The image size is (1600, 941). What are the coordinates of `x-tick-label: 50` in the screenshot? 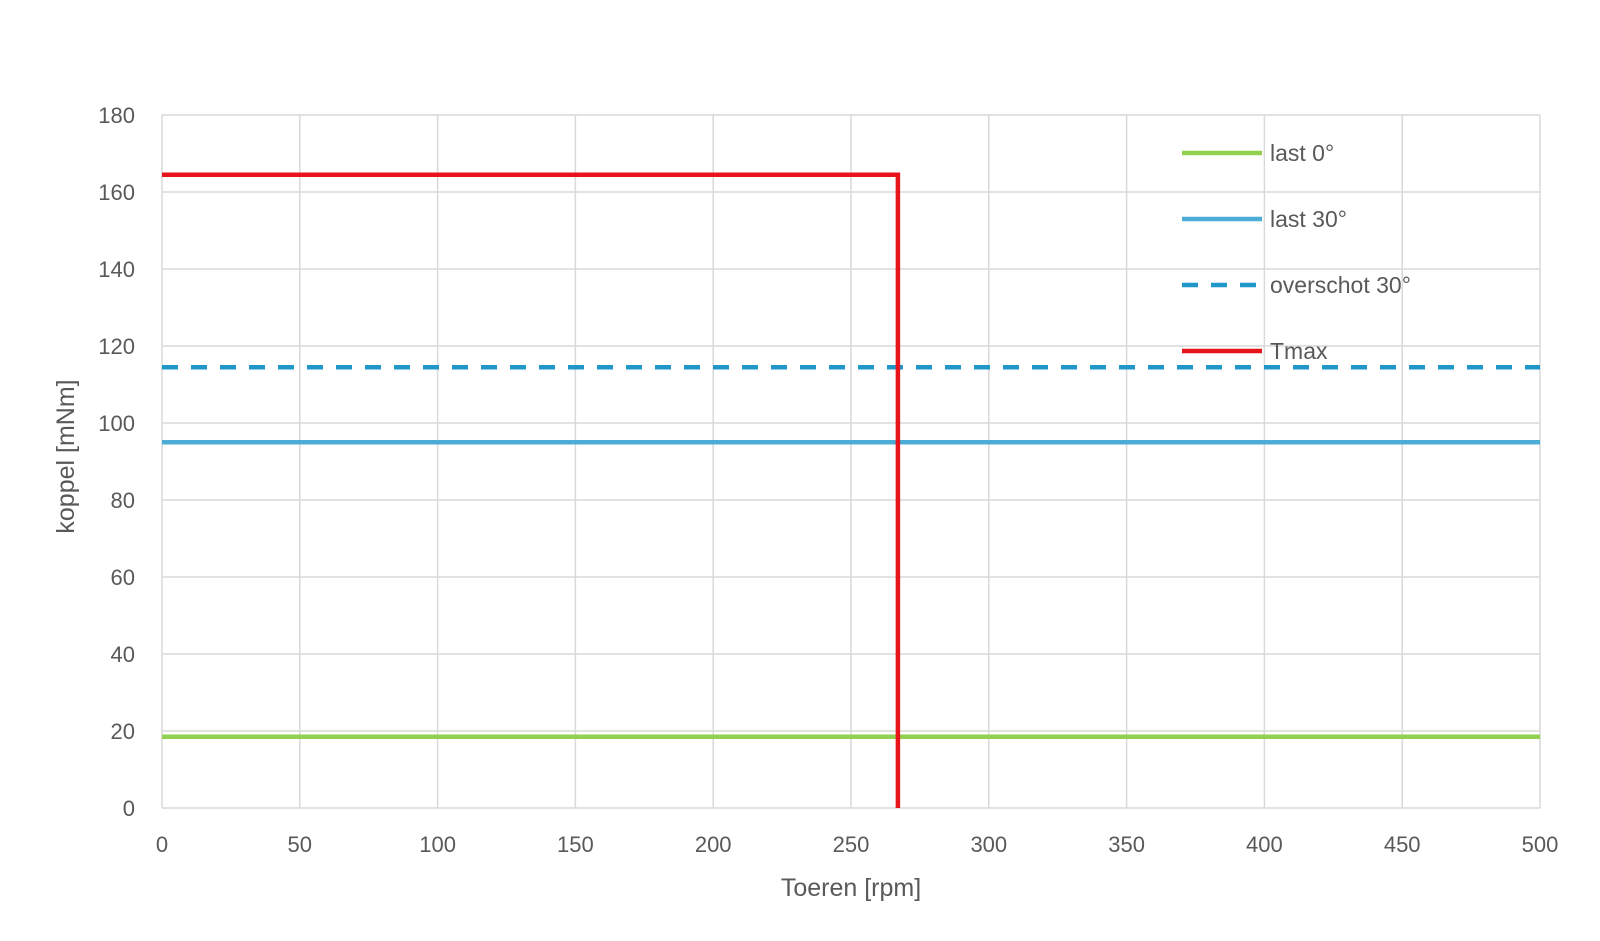 It's located at (300, 844).